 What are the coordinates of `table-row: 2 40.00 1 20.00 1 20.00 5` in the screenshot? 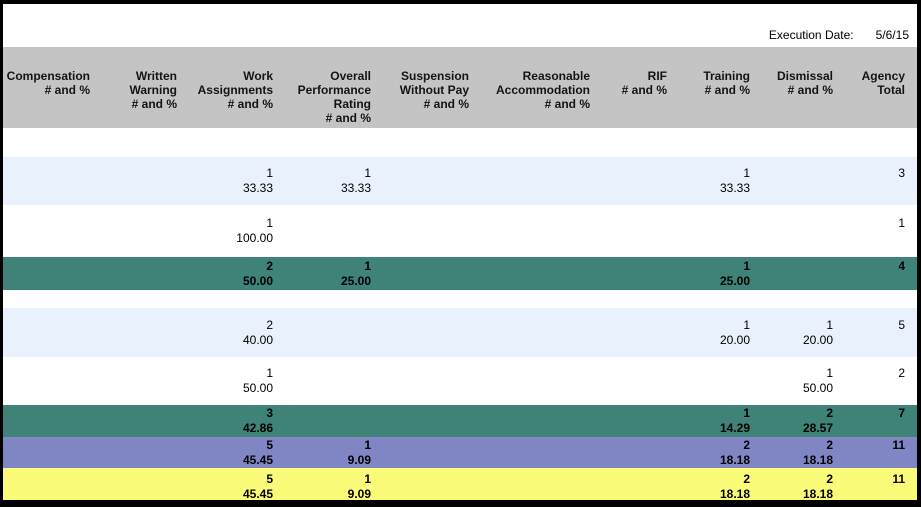 It's located at (460, 332).